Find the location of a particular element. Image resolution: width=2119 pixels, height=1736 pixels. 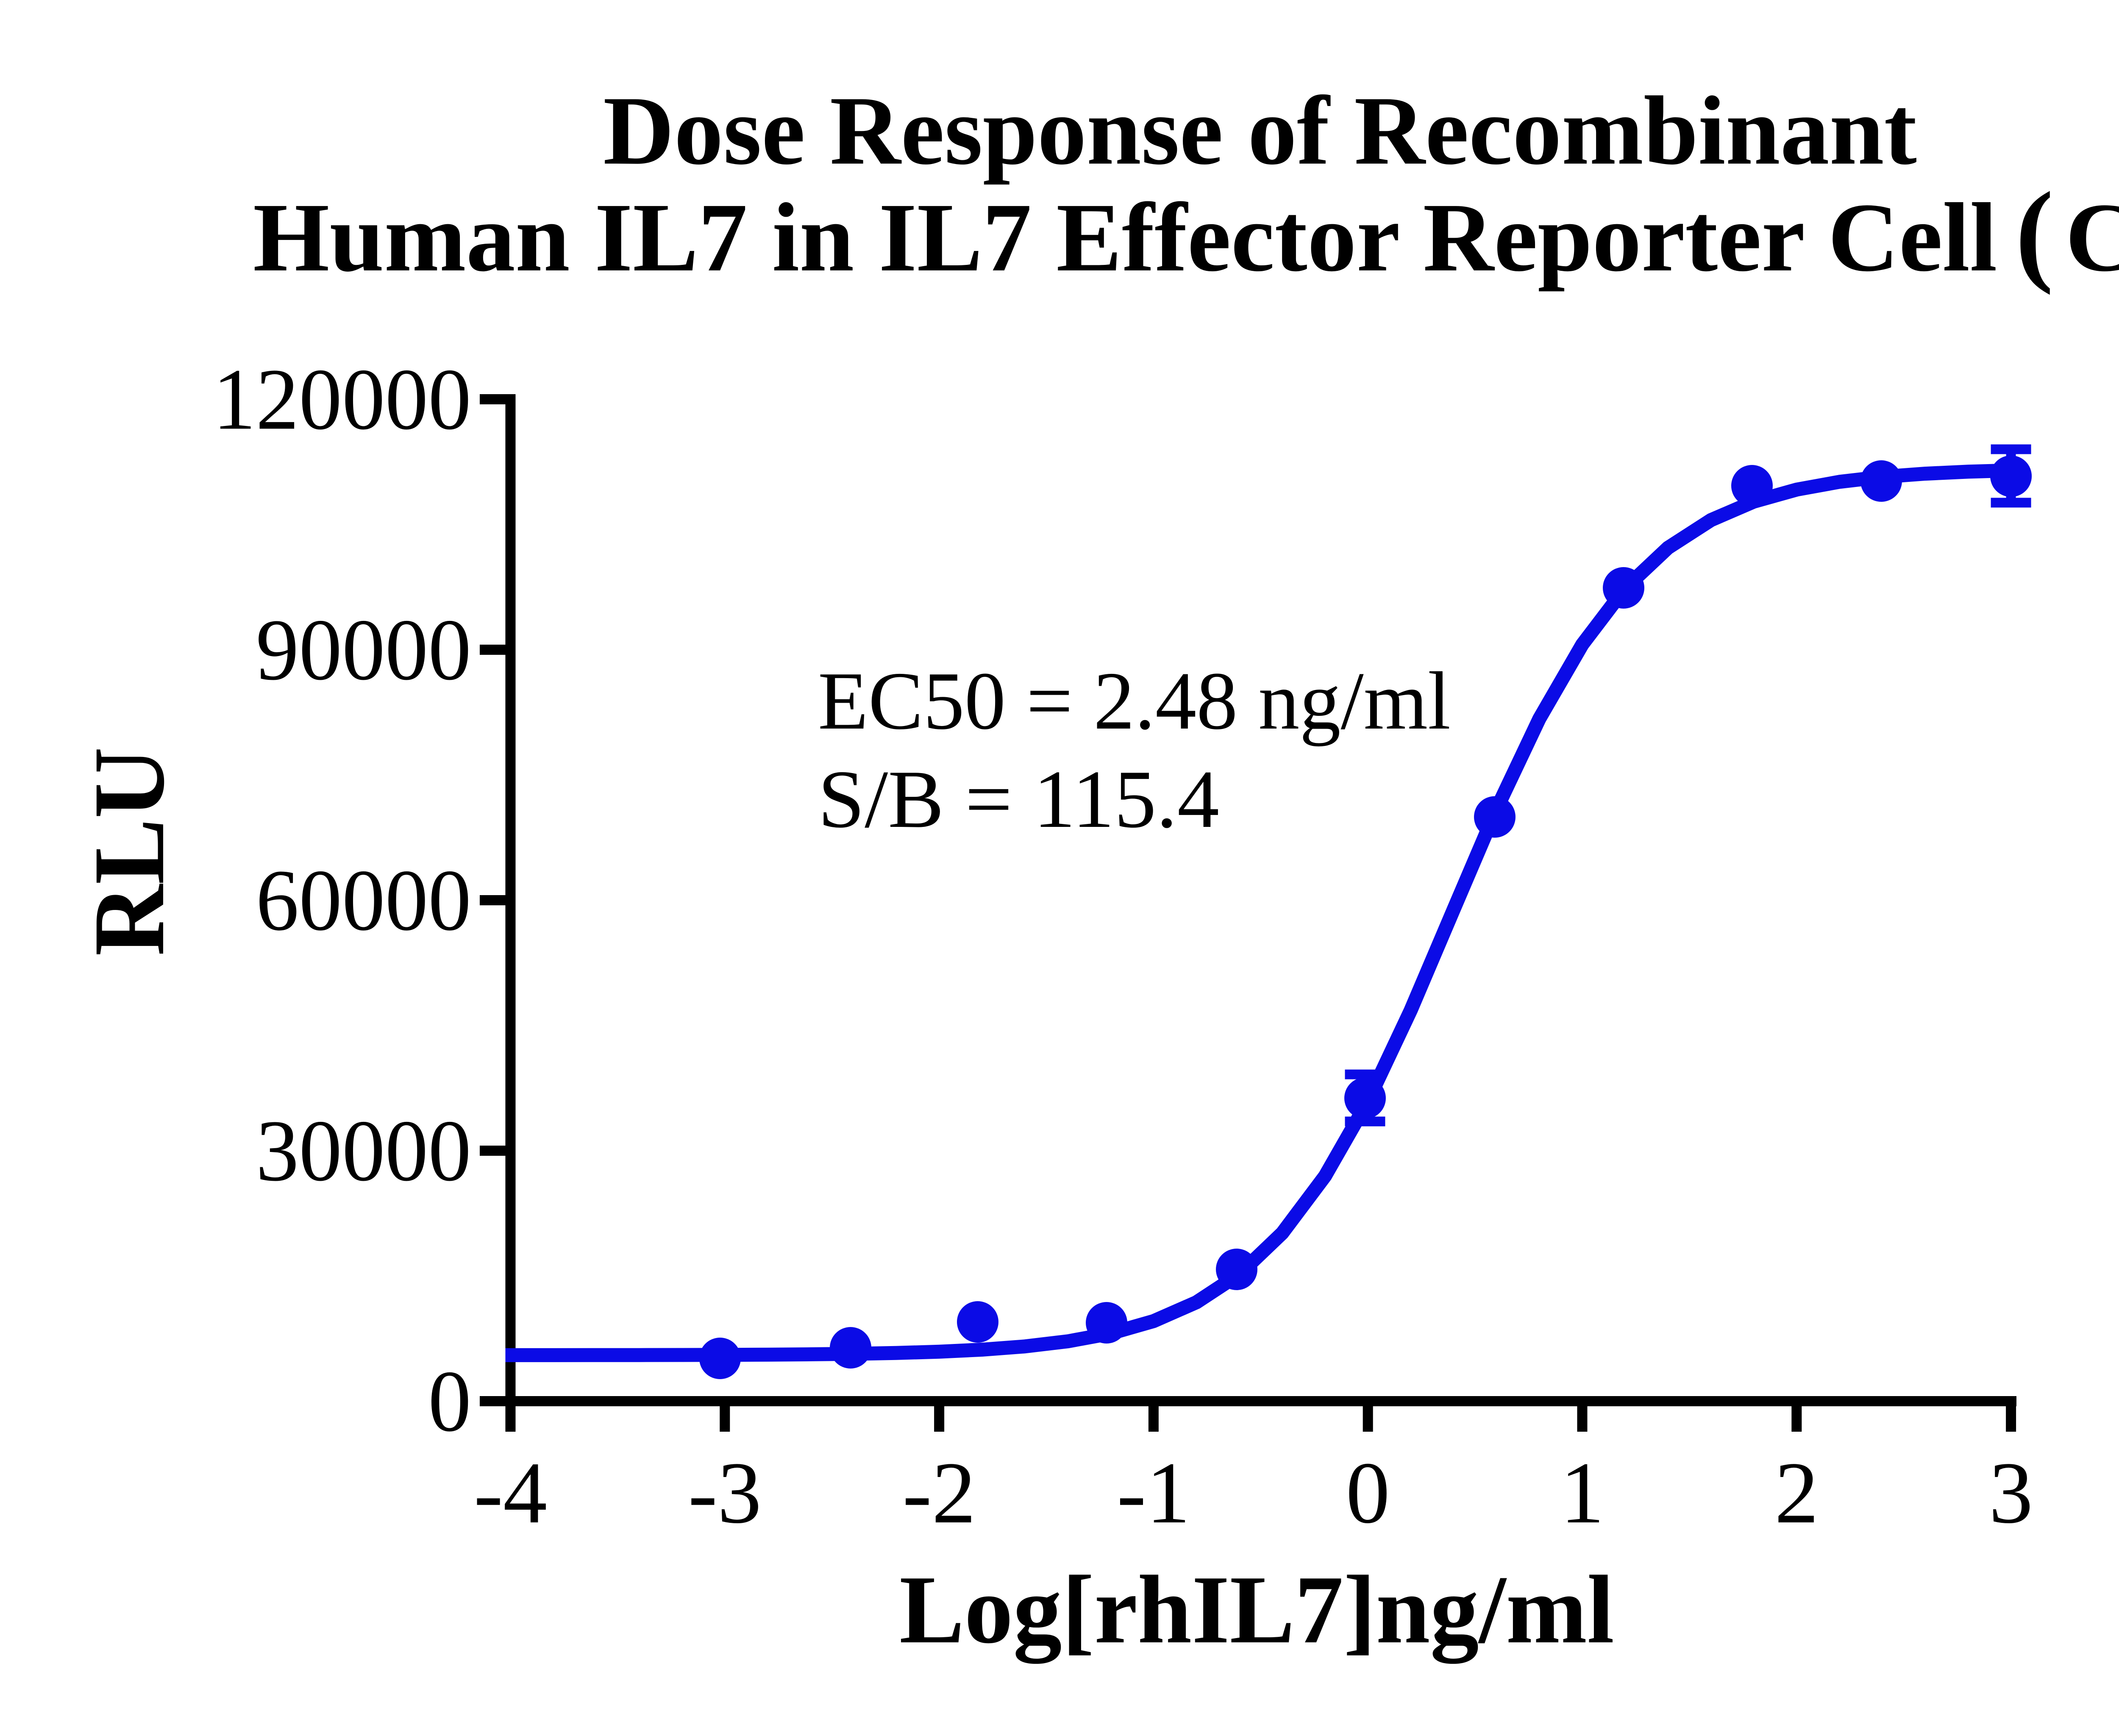

svg-text: -3 is located at coordinates (725, 1492).